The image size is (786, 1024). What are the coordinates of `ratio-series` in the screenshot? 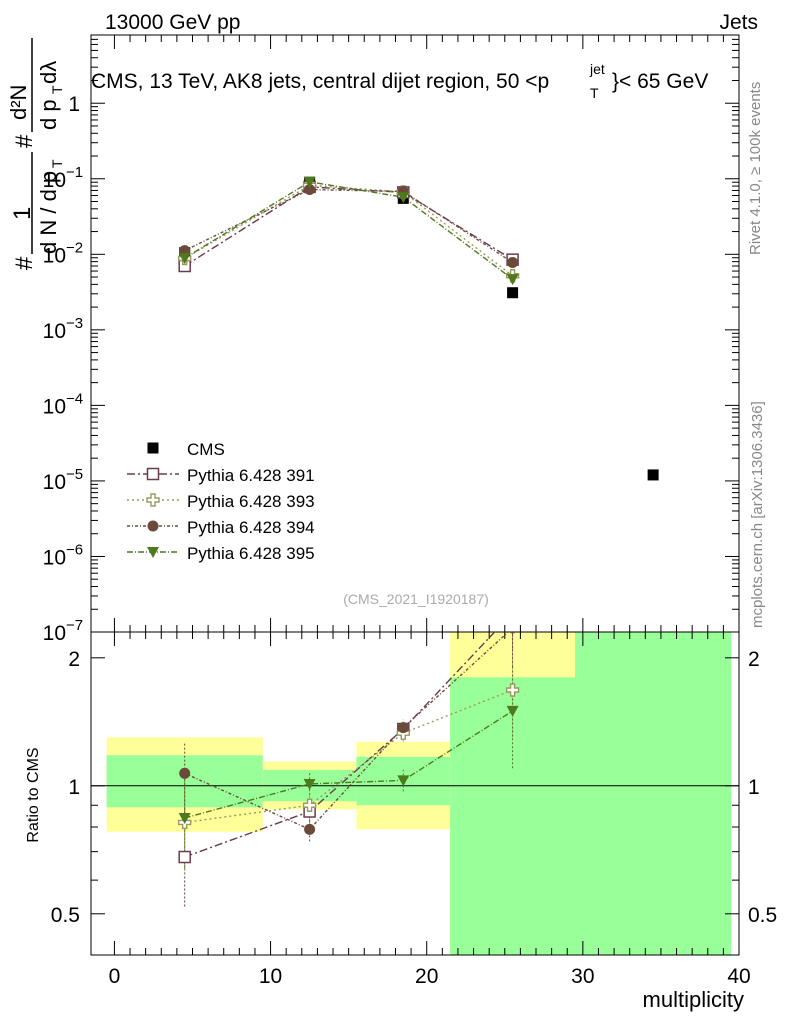 It's located at (348, 757).